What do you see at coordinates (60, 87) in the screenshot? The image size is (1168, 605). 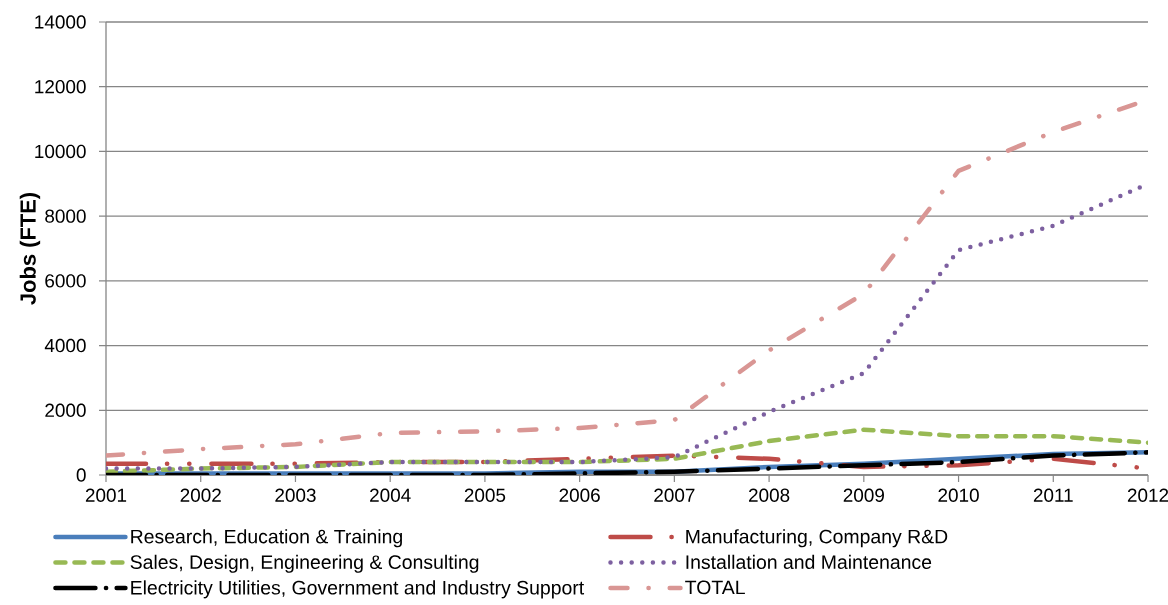 I see `y-tick-label: 12000` at bounding box center [60, 87].